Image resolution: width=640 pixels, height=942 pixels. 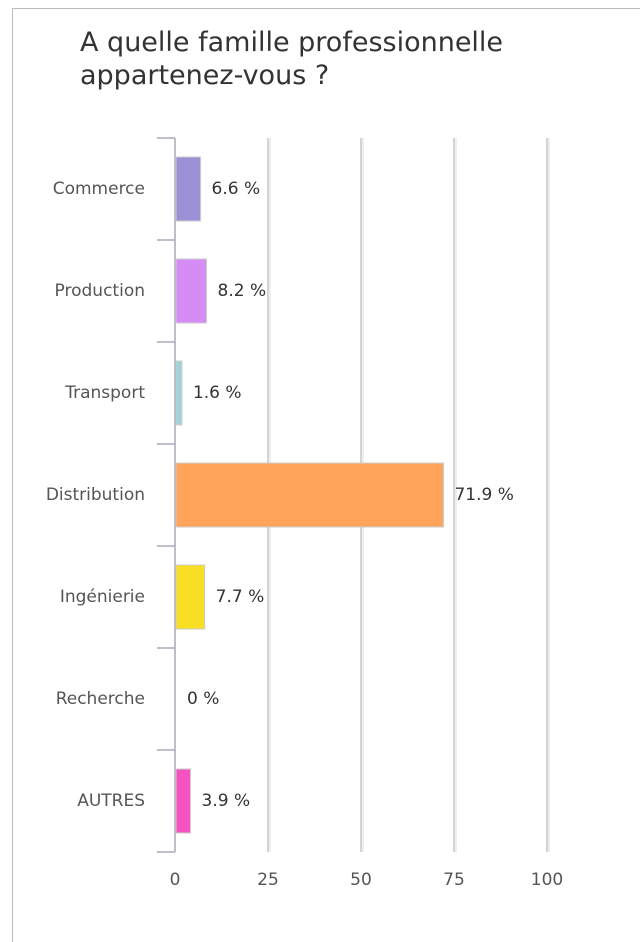 I want to click on y-tick-label: Transport, so click(x=104, y=393).